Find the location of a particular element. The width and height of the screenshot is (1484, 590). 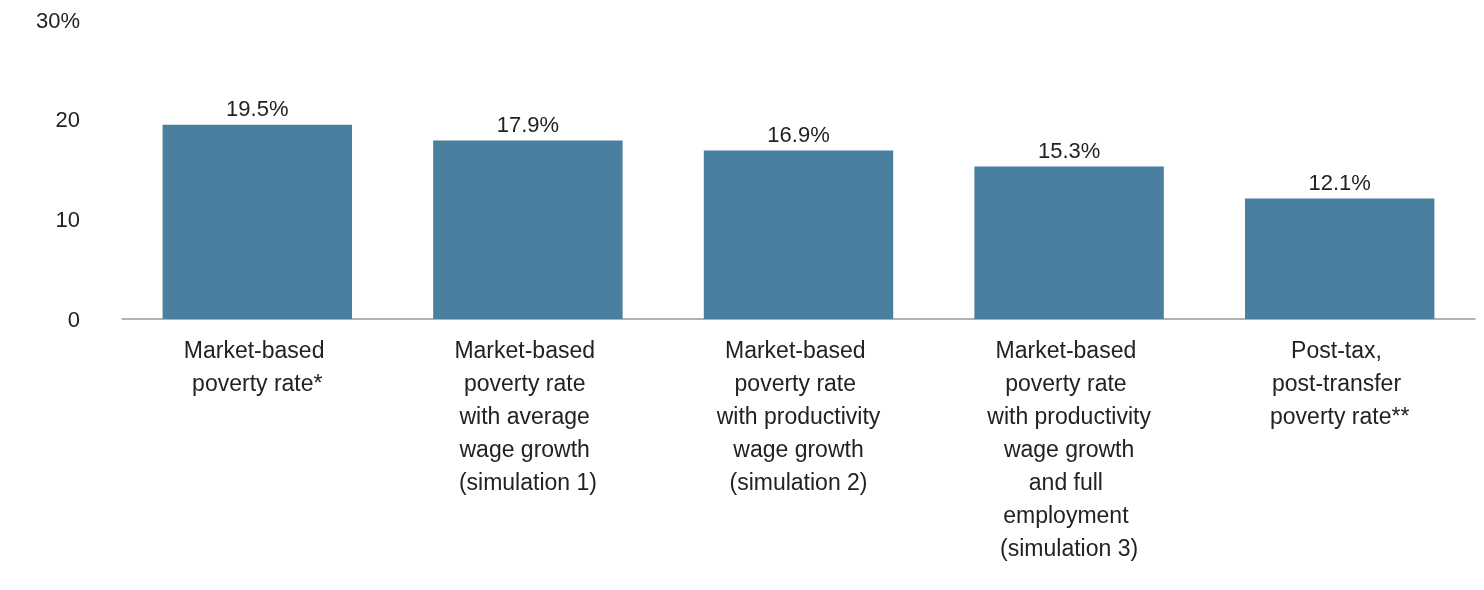

data-label: 15.3% is located at coordinates (1069, 151).